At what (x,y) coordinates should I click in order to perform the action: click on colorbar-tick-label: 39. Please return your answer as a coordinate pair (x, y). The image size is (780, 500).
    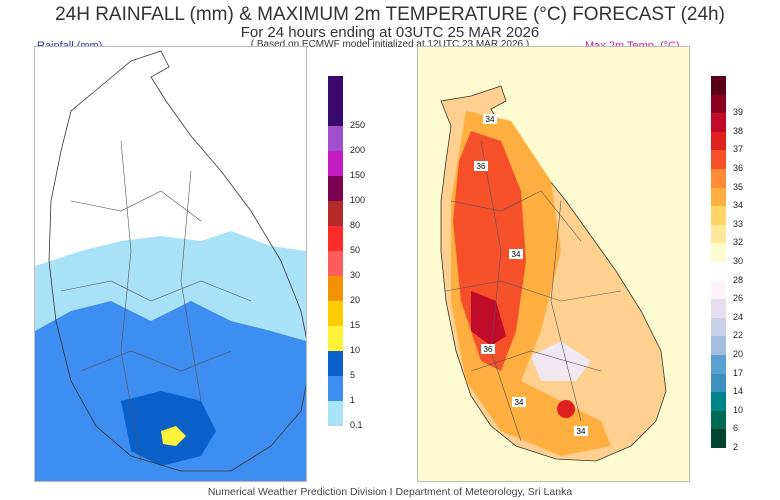
    Looking at the image, I should click on (738, 112).